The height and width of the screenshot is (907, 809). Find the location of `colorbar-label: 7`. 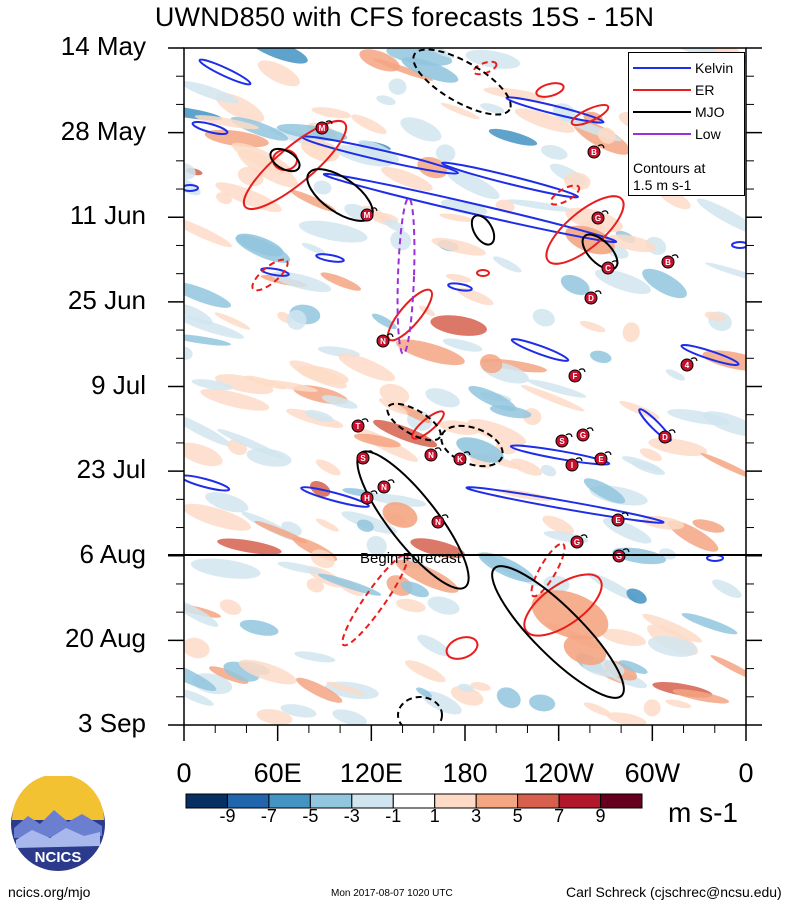

colorbar-label: 7 is located at coordinates (559, 816).